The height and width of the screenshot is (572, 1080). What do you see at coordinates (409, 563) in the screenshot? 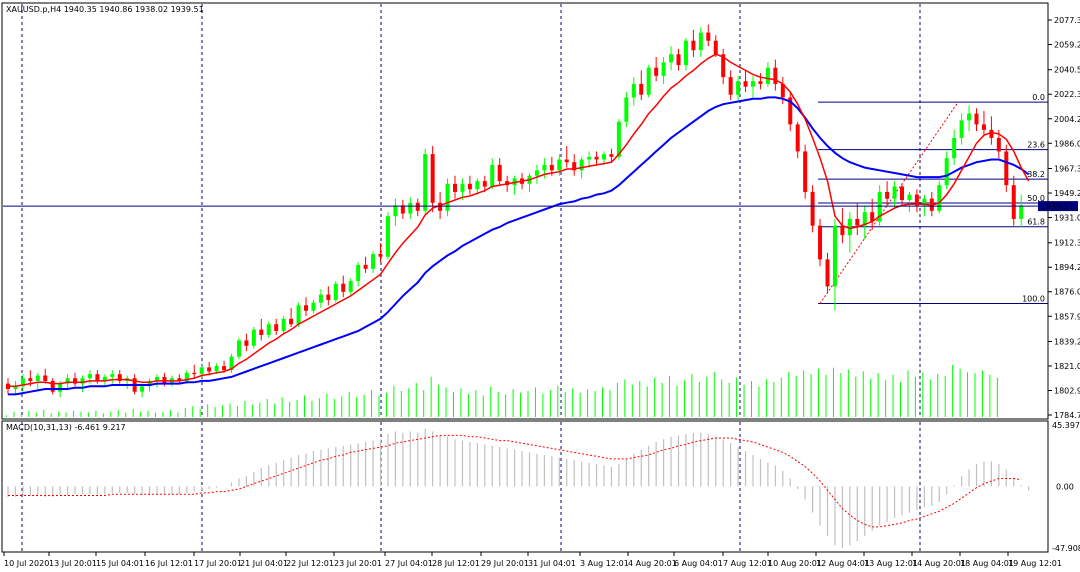
I see `time-axis-label: 27 Jul 04:01` at bounding box center [409, 563].